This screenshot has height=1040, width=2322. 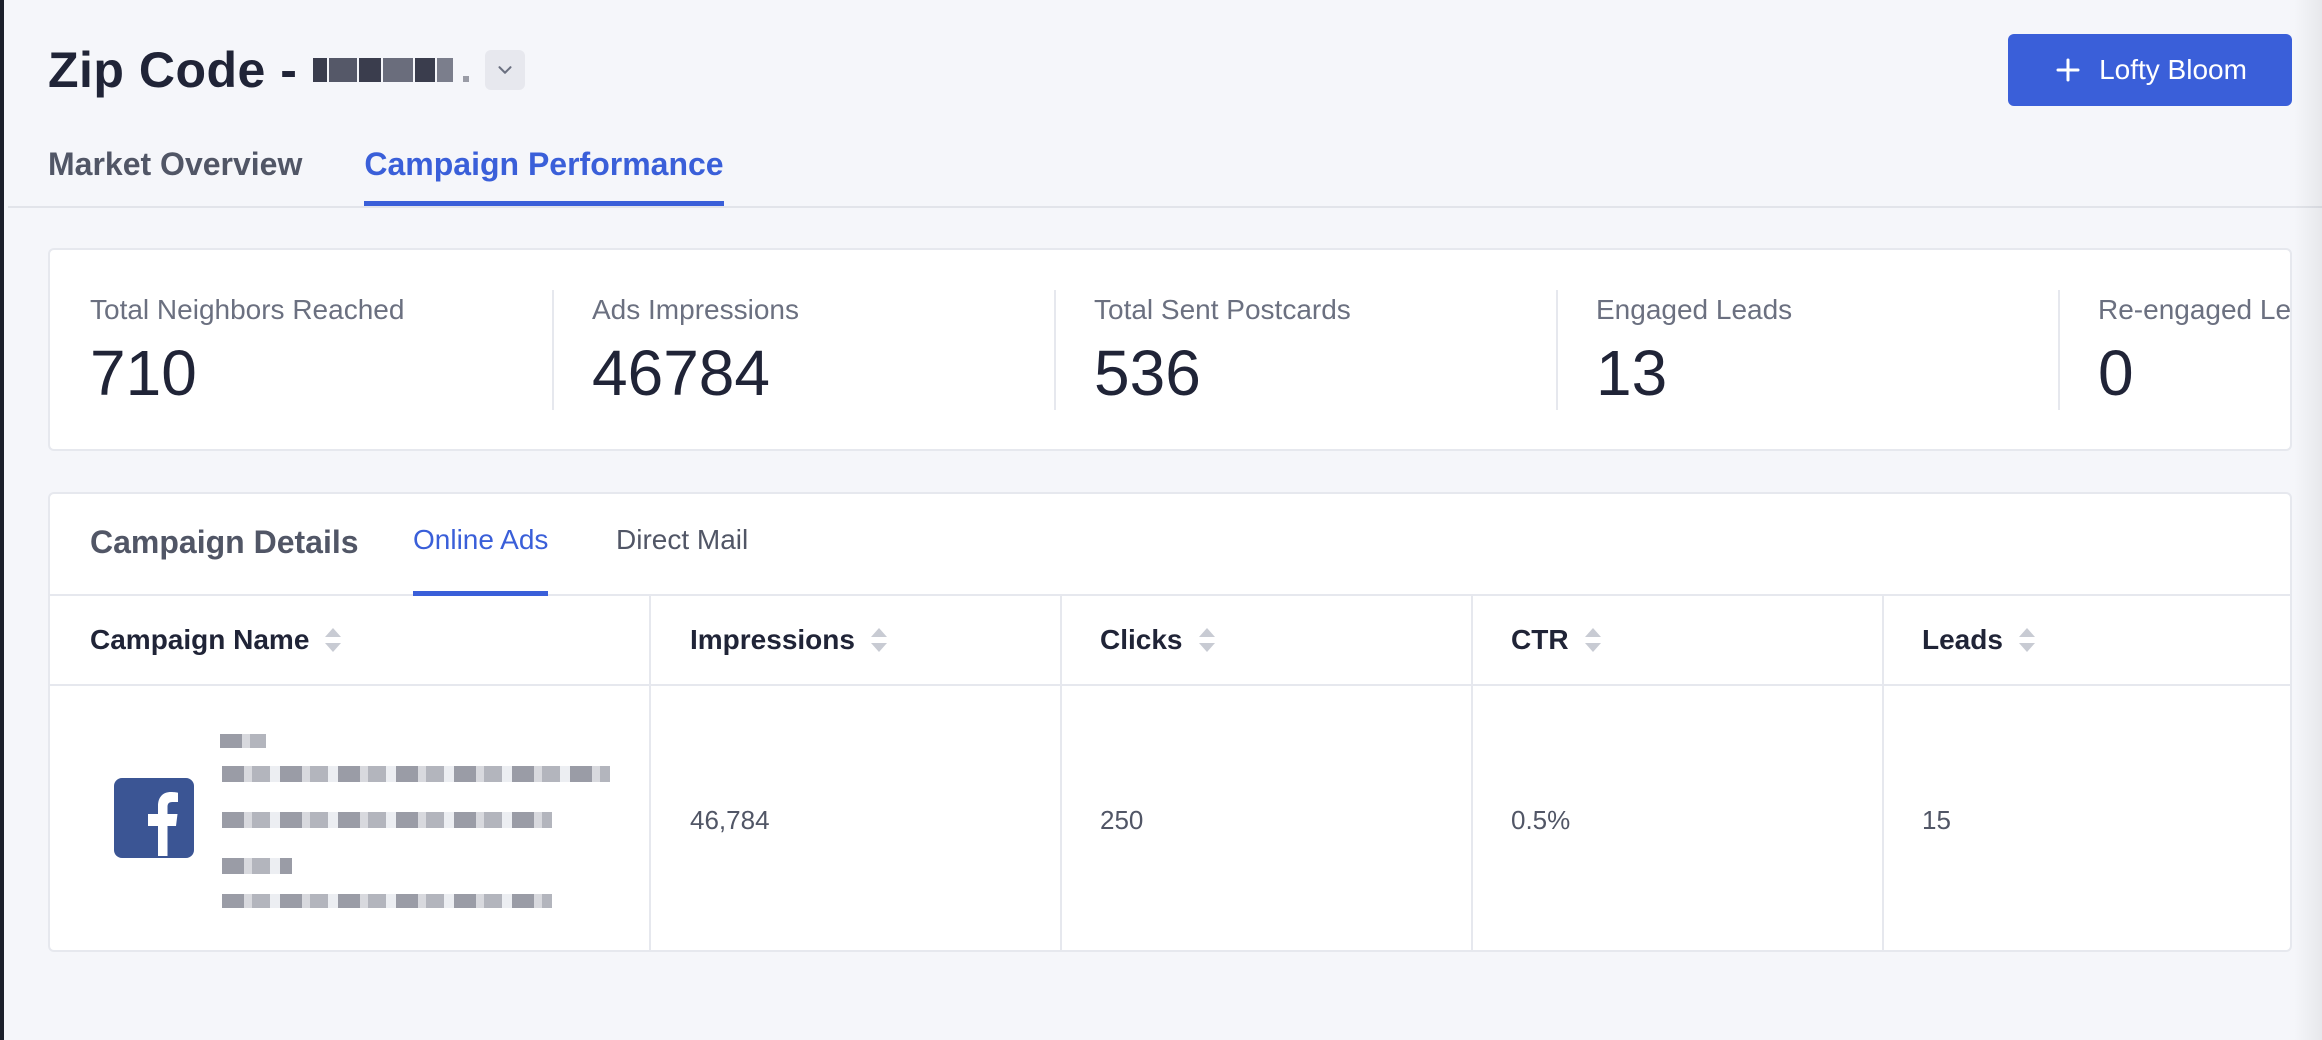 I want to click on column-header-impressions: Impressions, so click(x=789, y=640).